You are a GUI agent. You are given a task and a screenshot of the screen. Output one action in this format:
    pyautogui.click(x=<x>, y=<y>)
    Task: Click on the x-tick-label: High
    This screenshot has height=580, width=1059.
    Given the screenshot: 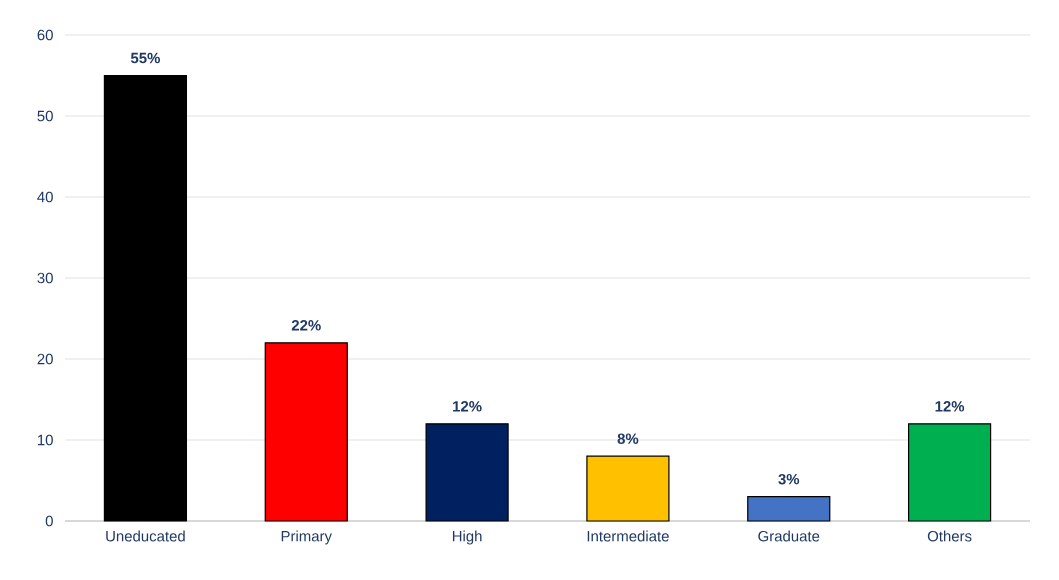 What is the action you would take?
    pyautogui.click(x=467, y=537)
    